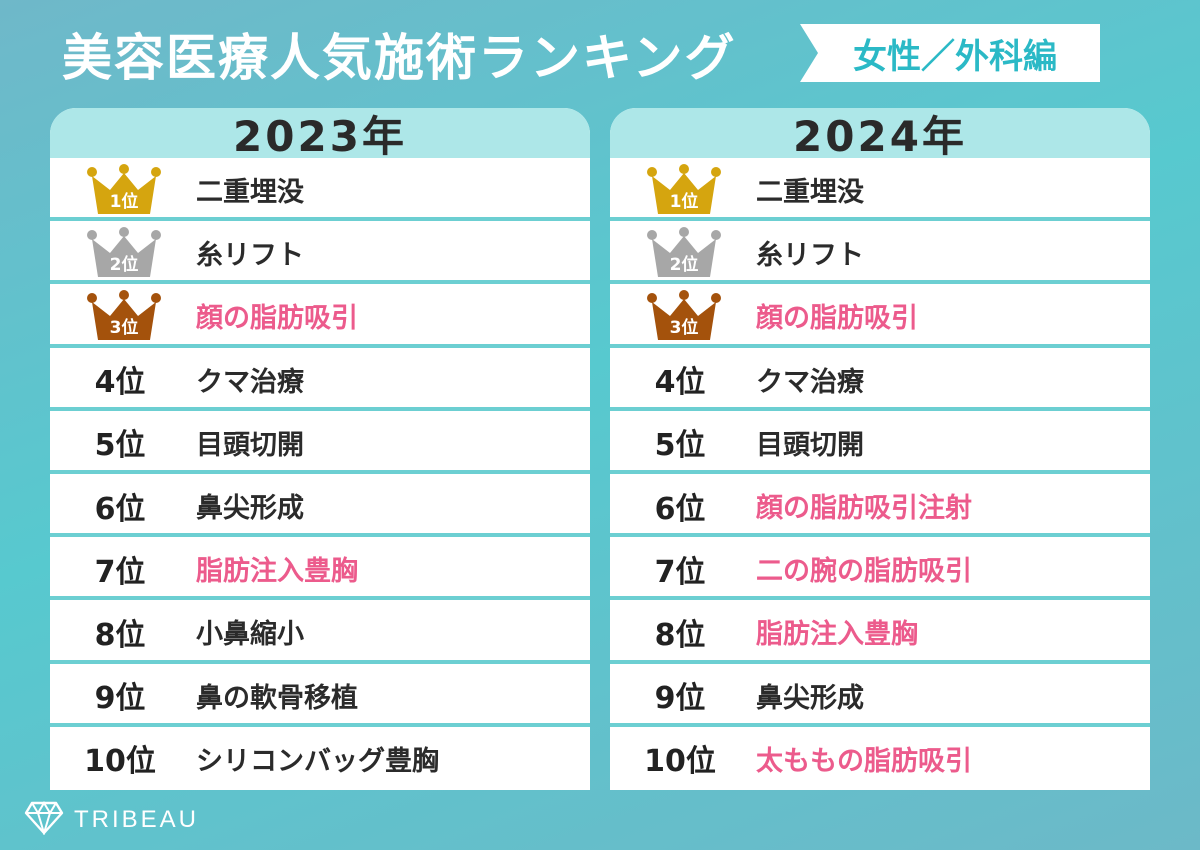 This screenshot has height=850, width=1200. Describe the element at coordinates (864, 761) in the screenshot. I see `treatment-name: 太ももの脂肪吸引` at that location.